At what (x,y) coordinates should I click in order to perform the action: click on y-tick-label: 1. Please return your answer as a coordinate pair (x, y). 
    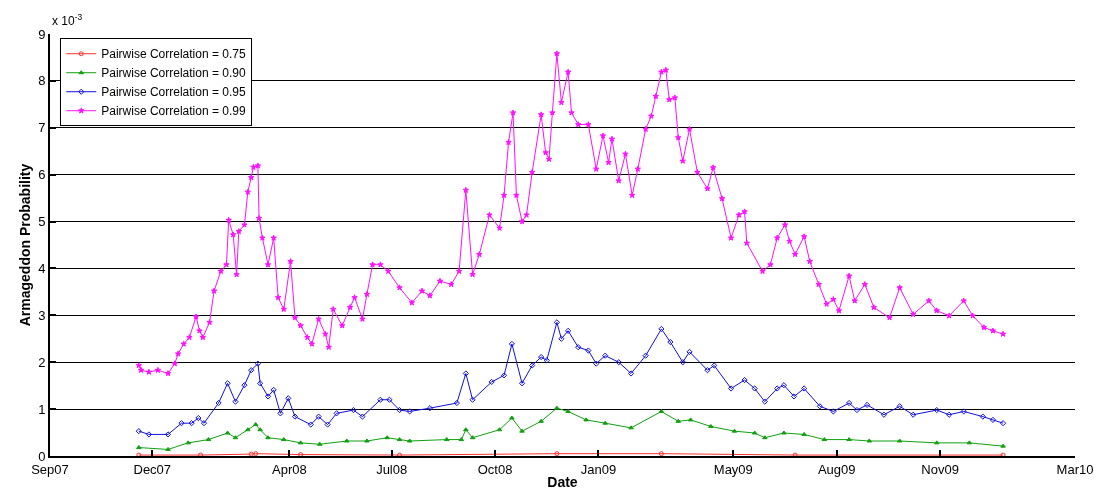
    Looking at the image, I should click on (42, 409).